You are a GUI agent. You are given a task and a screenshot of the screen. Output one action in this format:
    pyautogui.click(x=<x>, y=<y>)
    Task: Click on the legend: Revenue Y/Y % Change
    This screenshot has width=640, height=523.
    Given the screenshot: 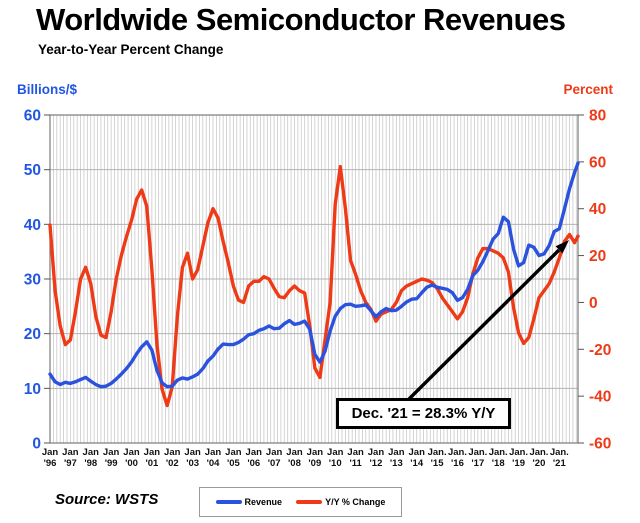 What is the action you would take?
    pyautogui.click(x=300, y=502)
    